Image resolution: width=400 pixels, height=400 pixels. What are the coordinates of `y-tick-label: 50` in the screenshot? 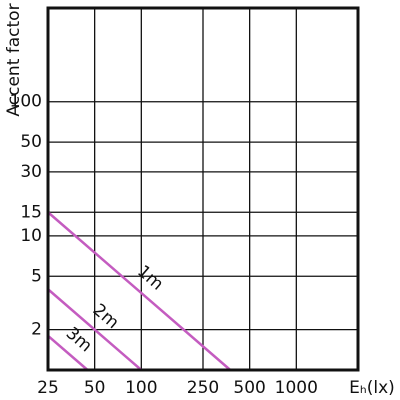 It's located at (31, 142).